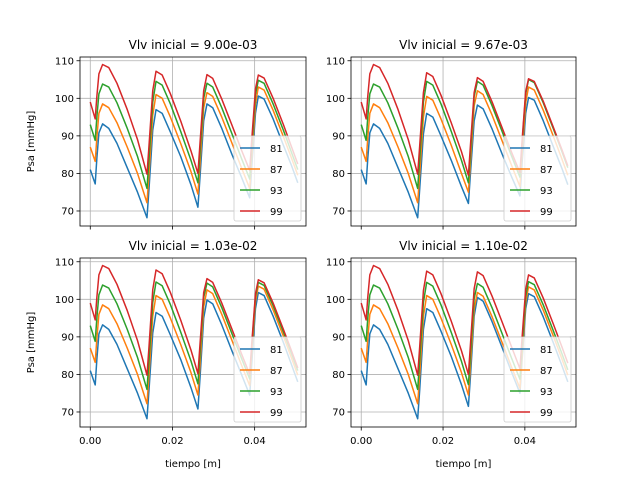  What do you see at coordinates (193, 246) in the screenshot?
I see `subplot-title: Vlv inicial = 1.03e-02` at bounding box center [193, 246].